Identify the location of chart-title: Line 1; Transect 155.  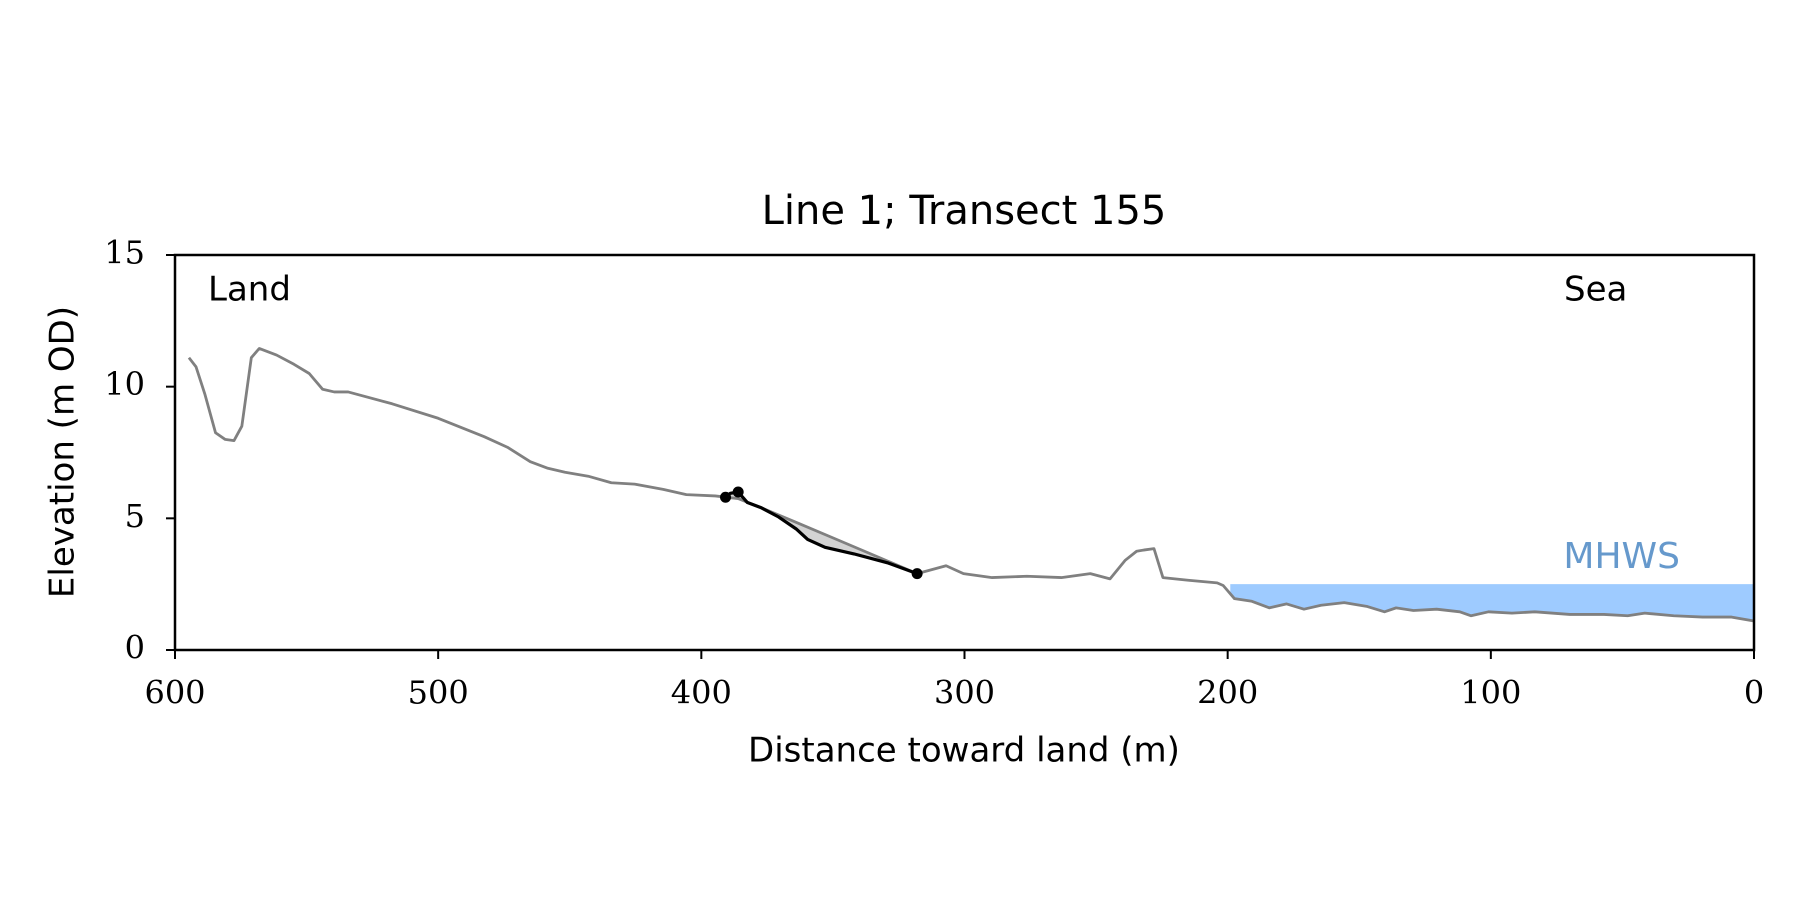
(964, 211).